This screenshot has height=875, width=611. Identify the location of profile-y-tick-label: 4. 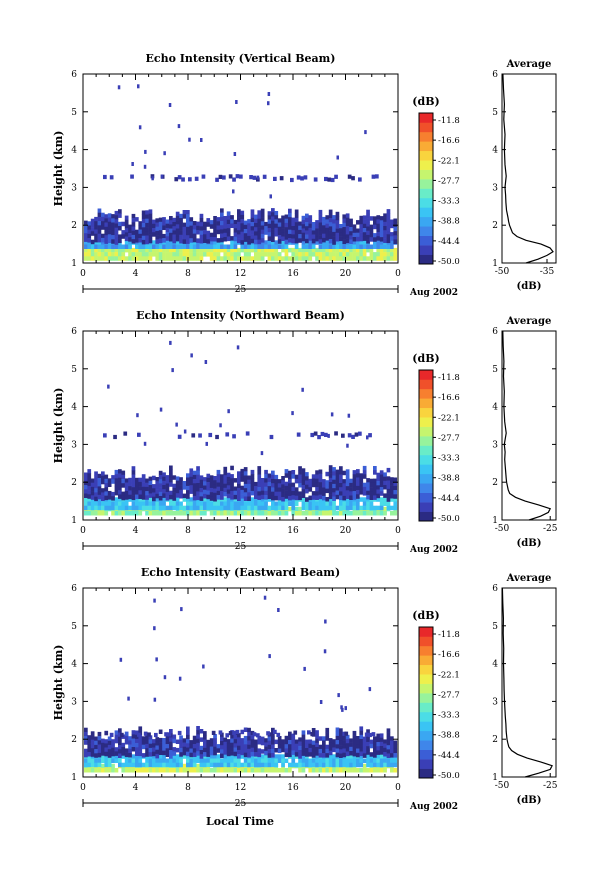
(495, 151).